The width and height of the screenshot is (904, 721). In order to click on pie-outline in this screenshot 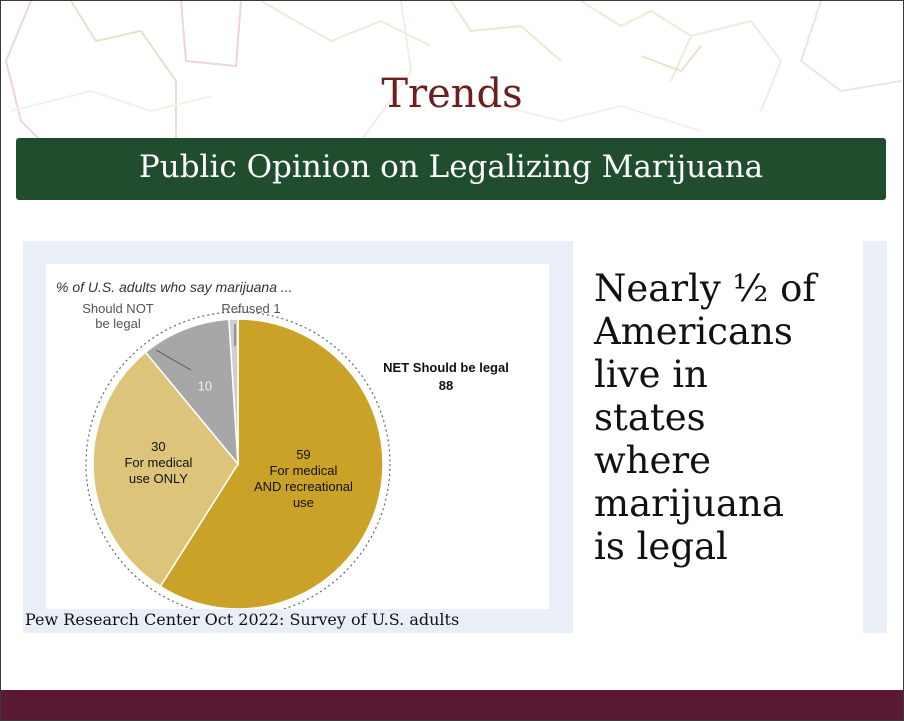, I will do `click(238, 464)`.